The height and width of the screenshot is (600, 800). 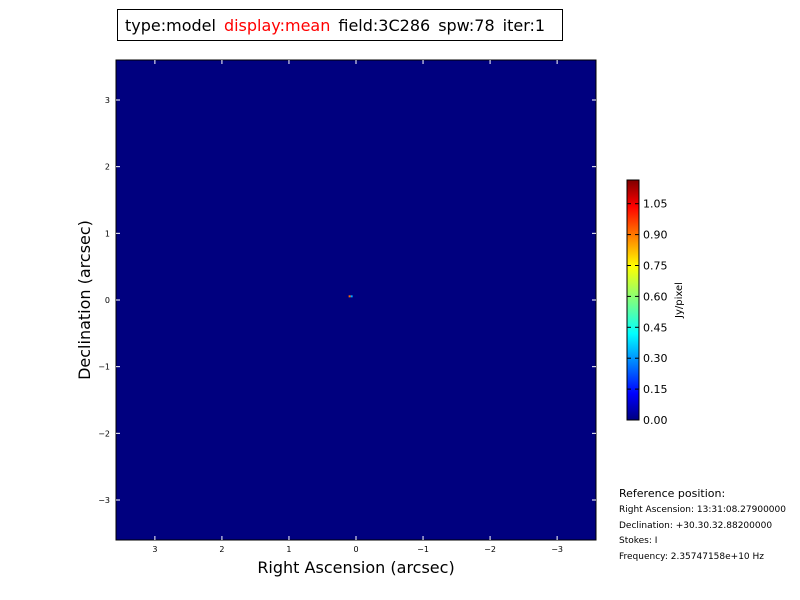 I want to click on x-tick-label: 3, so click(x=154, y=549).